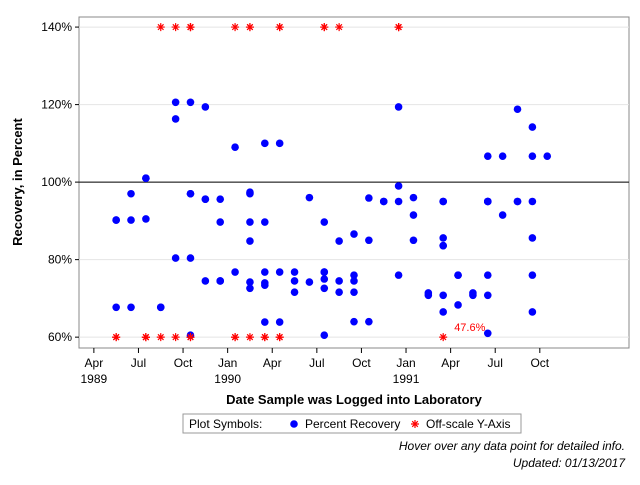  Describe the element at coordinates (352, 424) in the screenshot. I see `legend-label: Percent Recovery` at that location.